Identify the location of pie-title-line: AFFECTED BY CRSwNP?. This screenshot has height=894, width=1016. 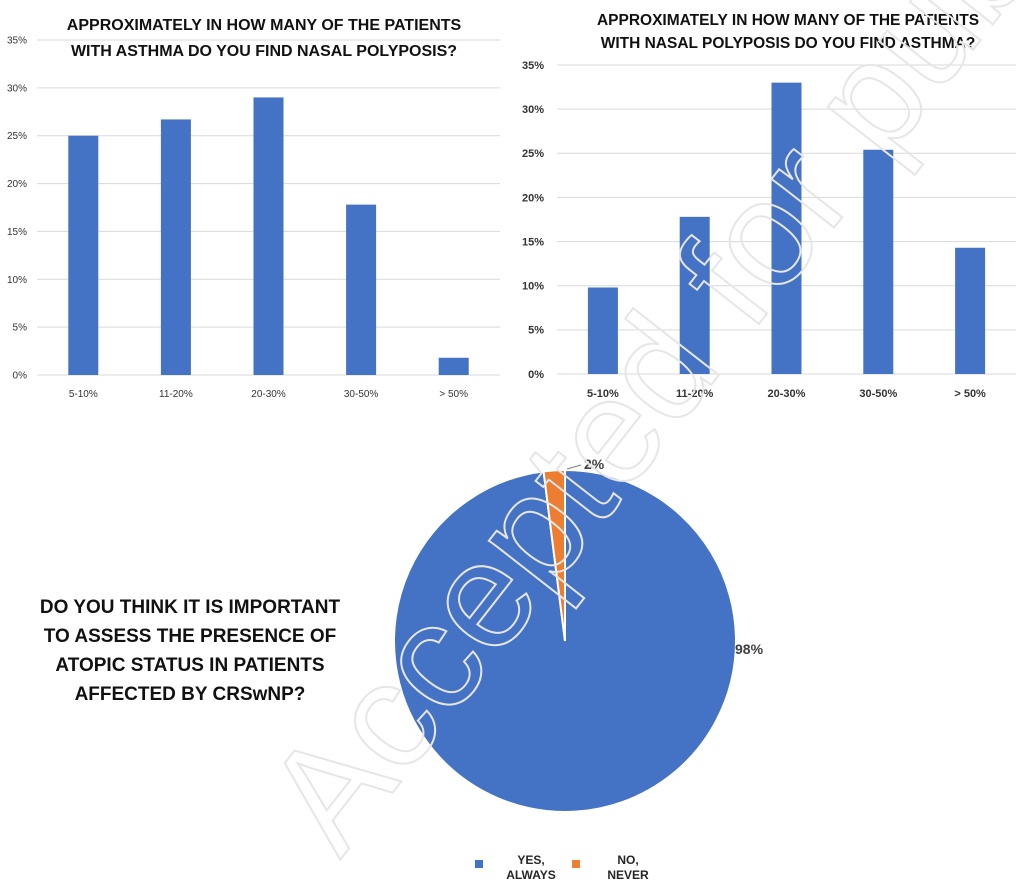
(190, 694).